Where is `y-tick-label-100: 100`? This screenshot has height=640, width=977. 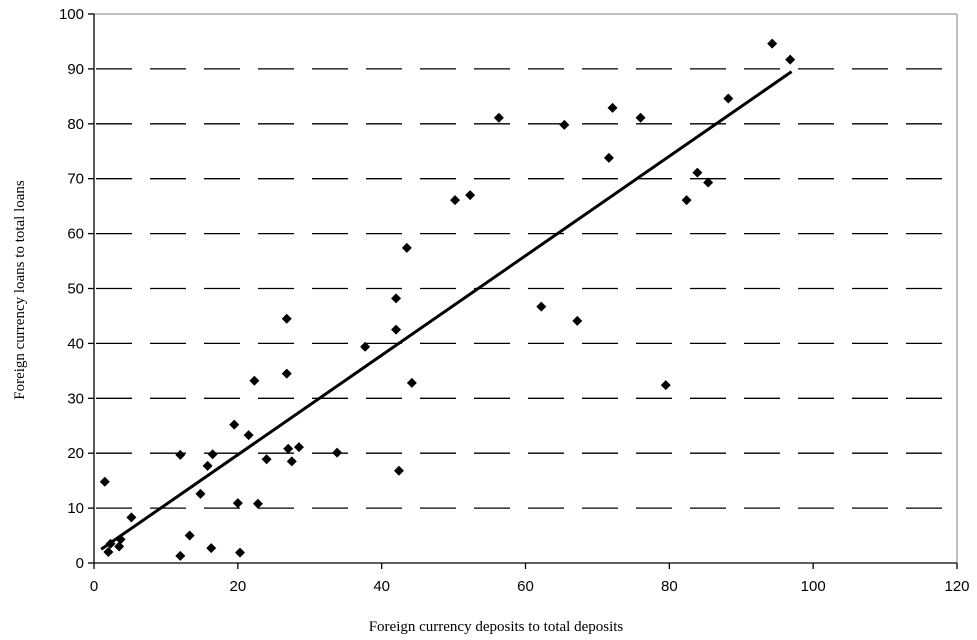
y-tick-label-100: 100 is located at coordinates (71, 14).